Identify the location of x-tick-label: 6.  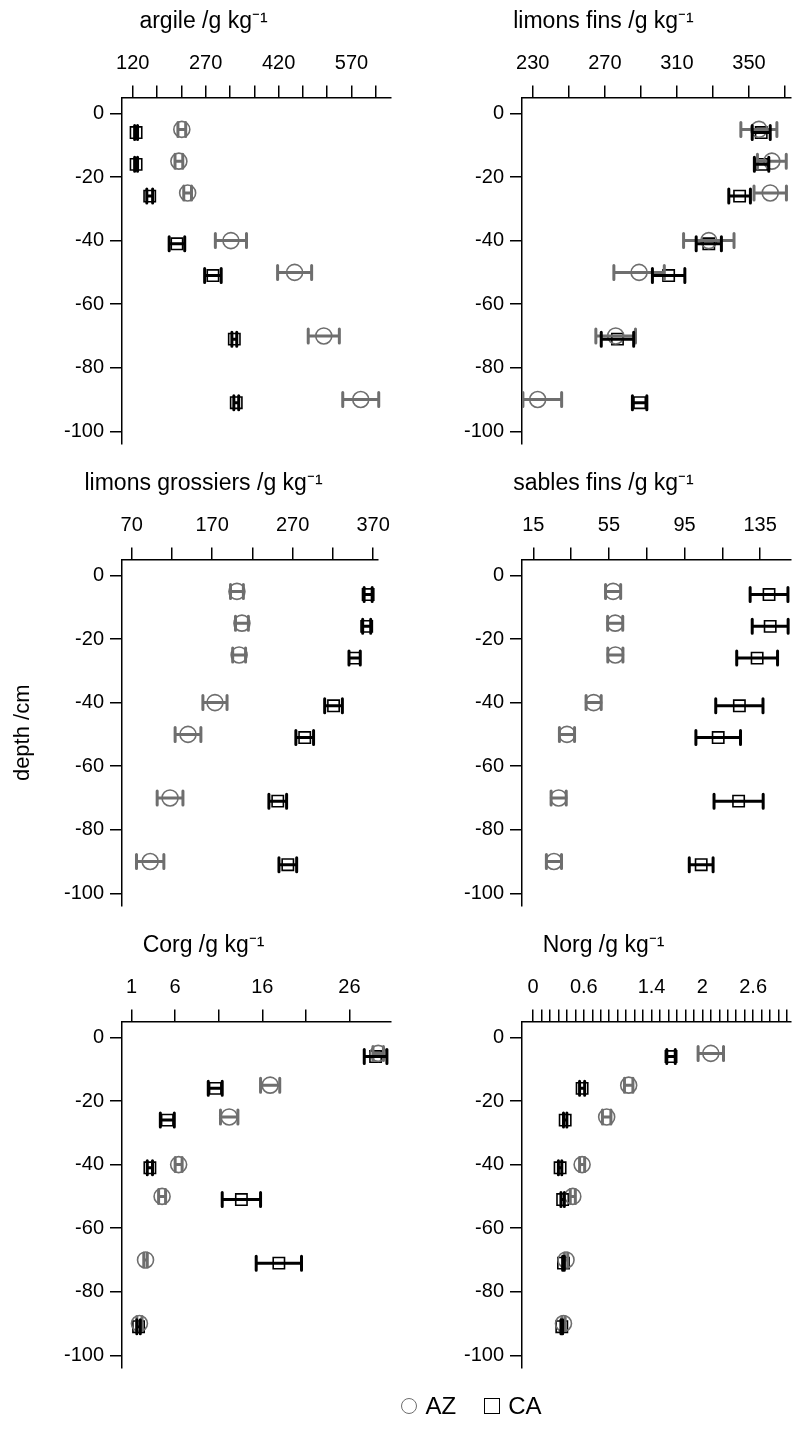
(175, 986).